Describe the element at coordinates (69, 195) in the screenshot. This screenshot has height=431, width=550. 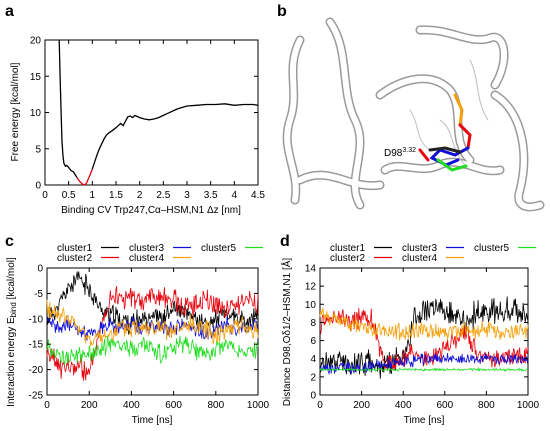
I see `x-tick-label: 0.5` at that location.